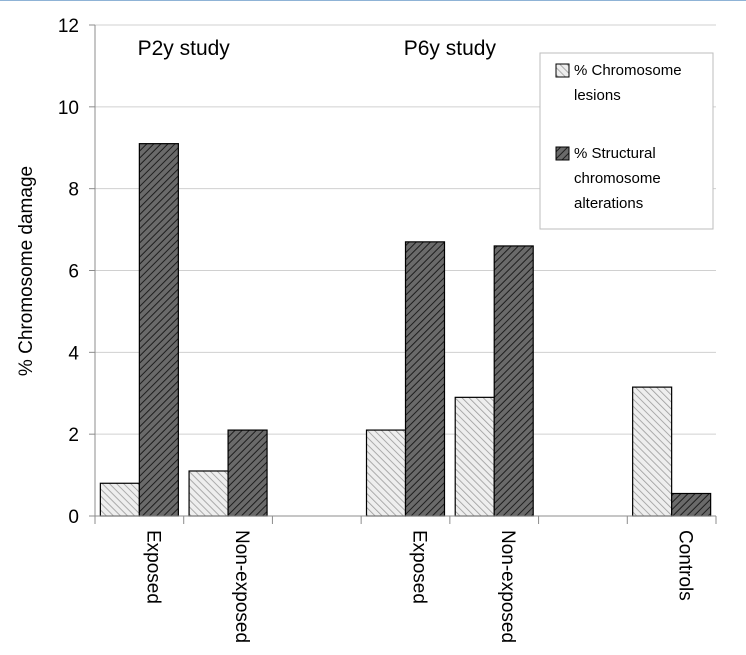 This screenshot has width=746, height=655. Describe the element at coordinates (73, 353) in the screenshot. I see `y-tick-label: 4` at that location.